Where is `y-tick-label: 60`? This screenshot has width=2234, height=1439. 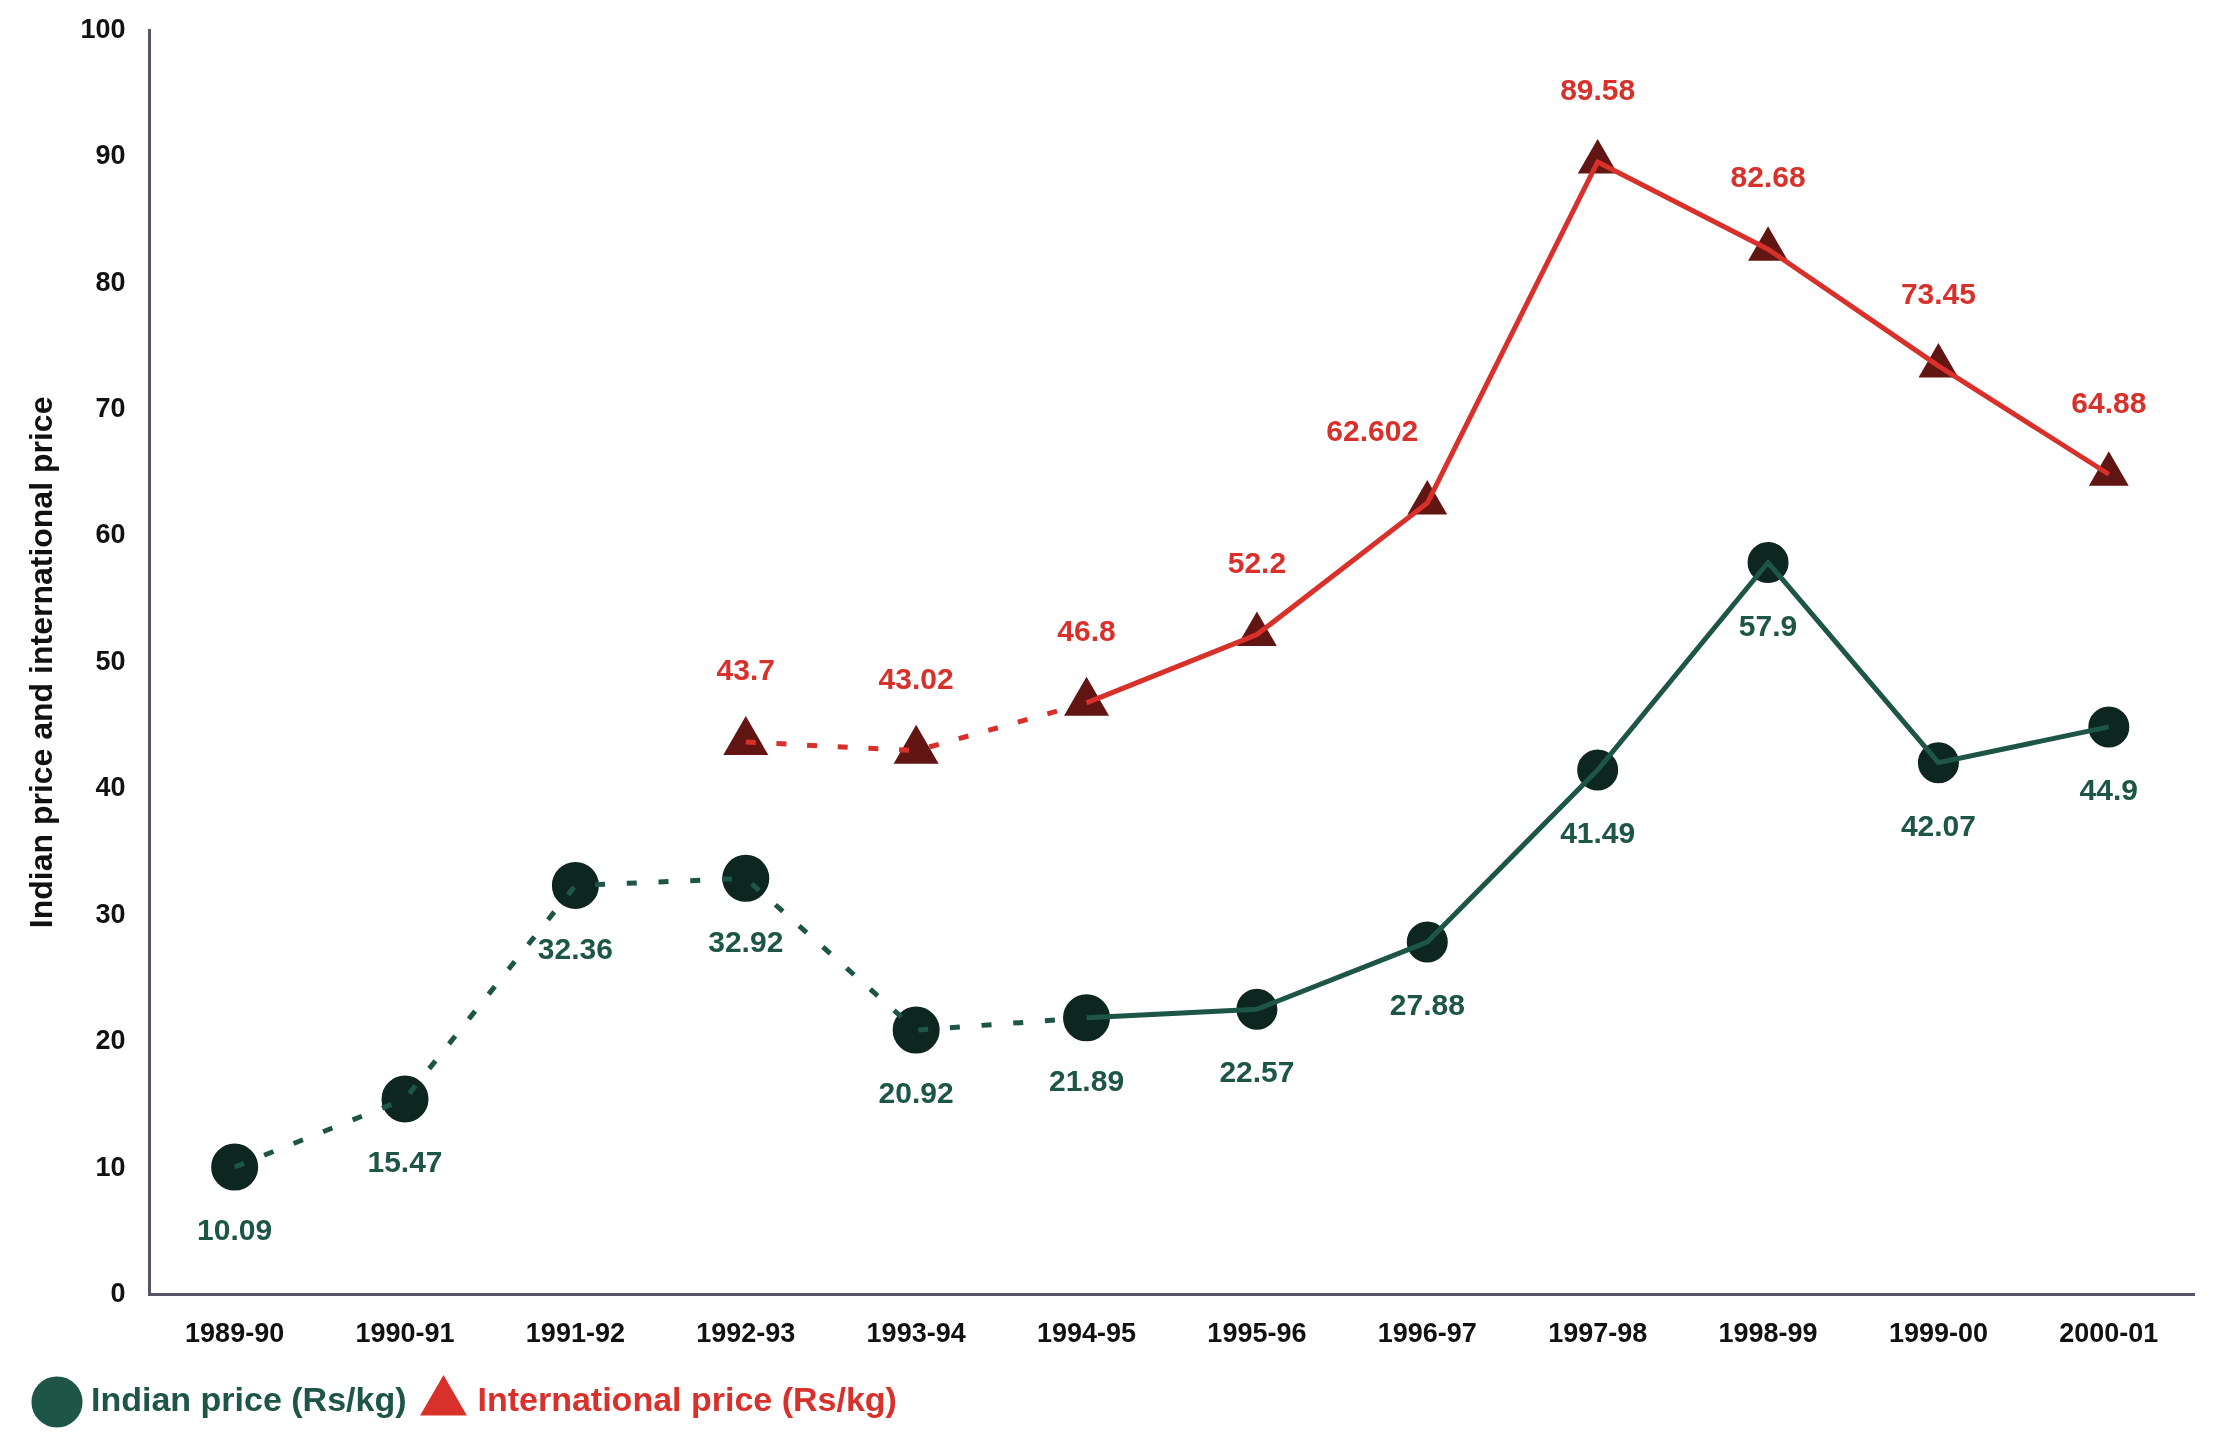 y-tick-label: 60 is located at coordinates (110, 534).